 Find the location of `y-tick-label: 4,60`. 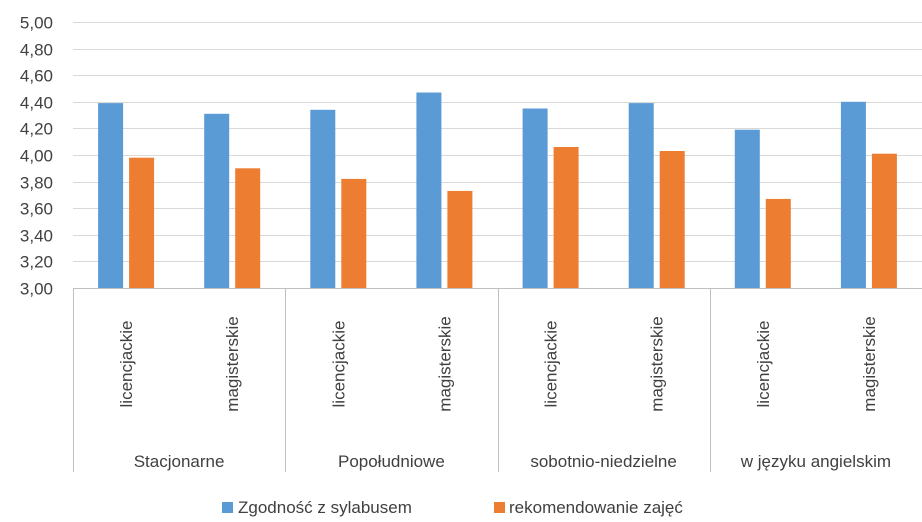

y-tick-label: 4,60 is located at coordinates (36, 76).